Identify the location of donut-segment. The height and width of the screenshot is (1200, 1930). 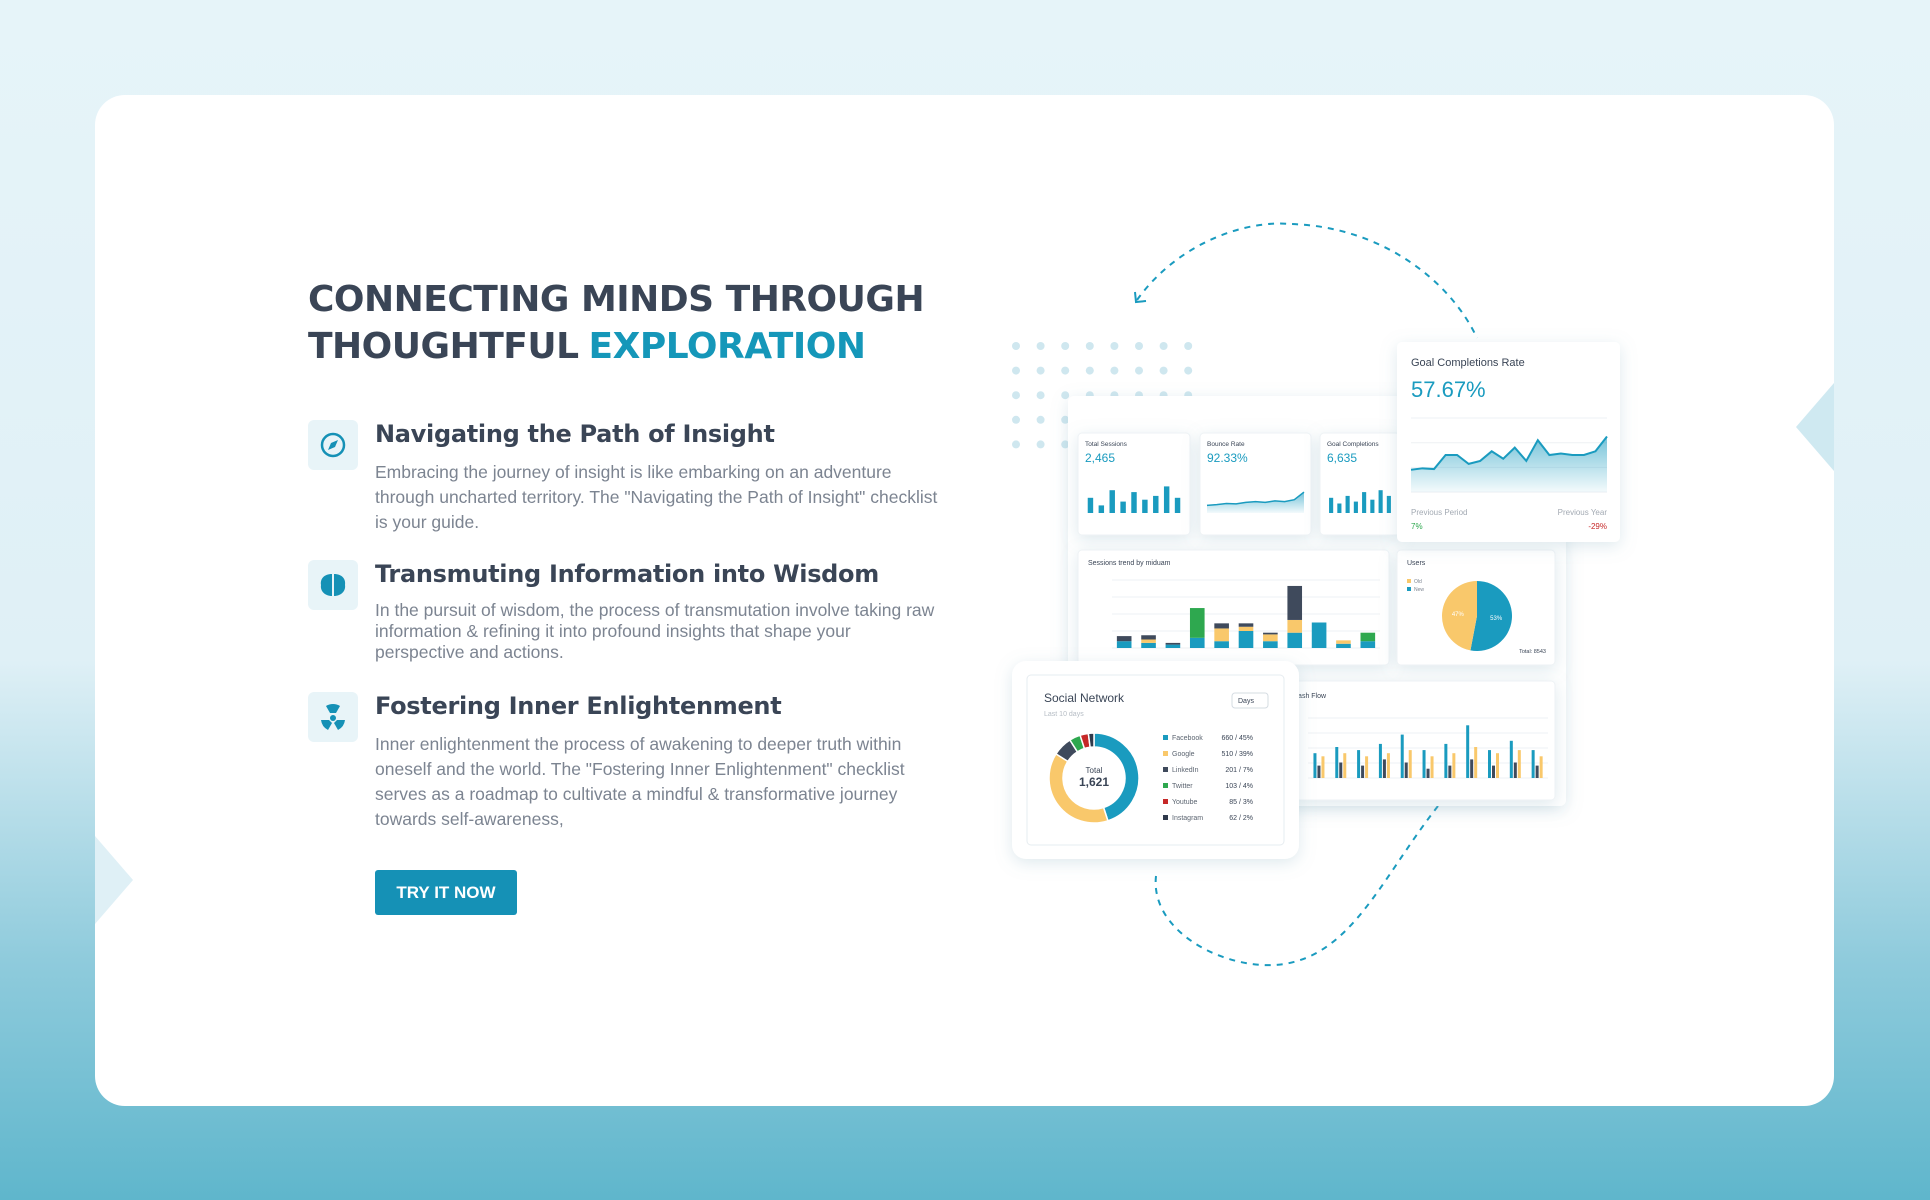
(1091, 740).